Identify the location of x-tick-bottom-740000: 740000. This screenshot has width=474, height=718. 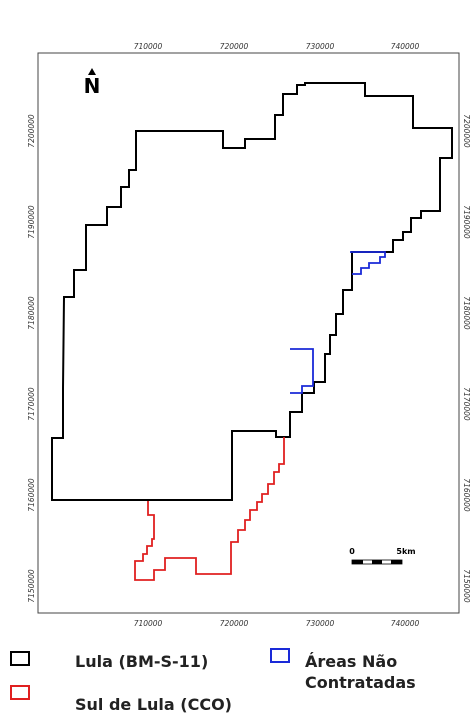
(405, 623).